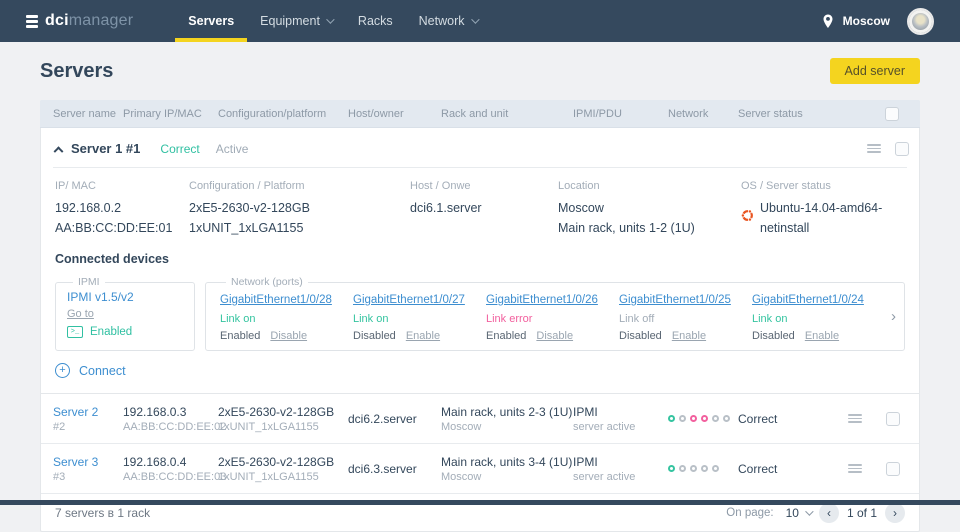  Describe the element at coordinates (480, 372) in the screenshot. I see `connect-device-button: + Connect` at that location.